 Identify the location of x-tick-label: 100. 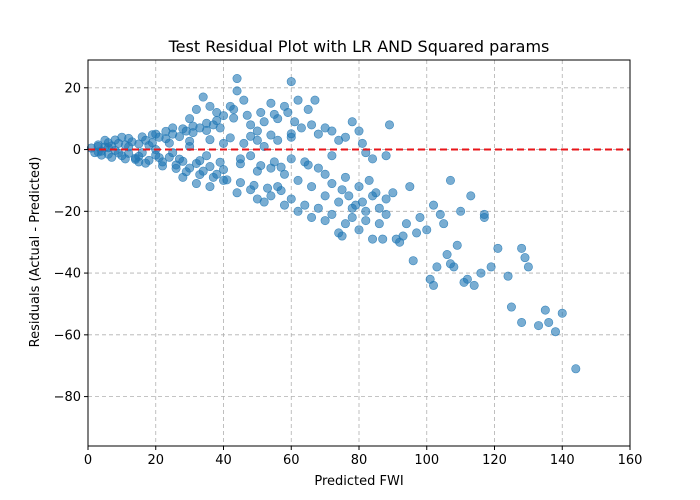
(426, 460).